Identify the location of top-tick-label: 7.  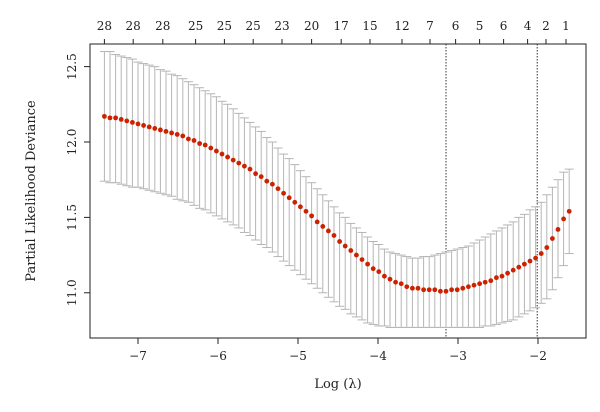
(430, 26).